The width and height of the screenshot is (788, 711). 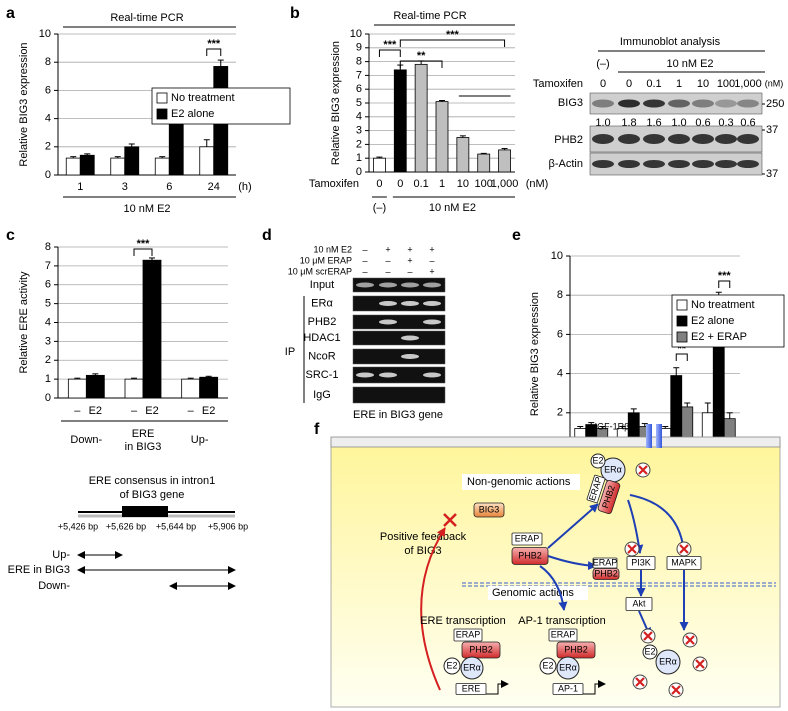 What do you see at coordinates (421, 56) in the screenshot?
I see `significance-label: **` at bounding box center [421, 56].